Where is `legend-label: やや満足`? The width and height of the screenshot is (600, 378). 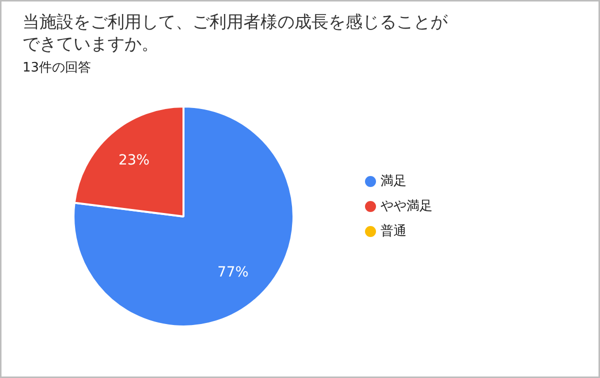 legend-label: やや満足 is located at coordinates (406, 206).